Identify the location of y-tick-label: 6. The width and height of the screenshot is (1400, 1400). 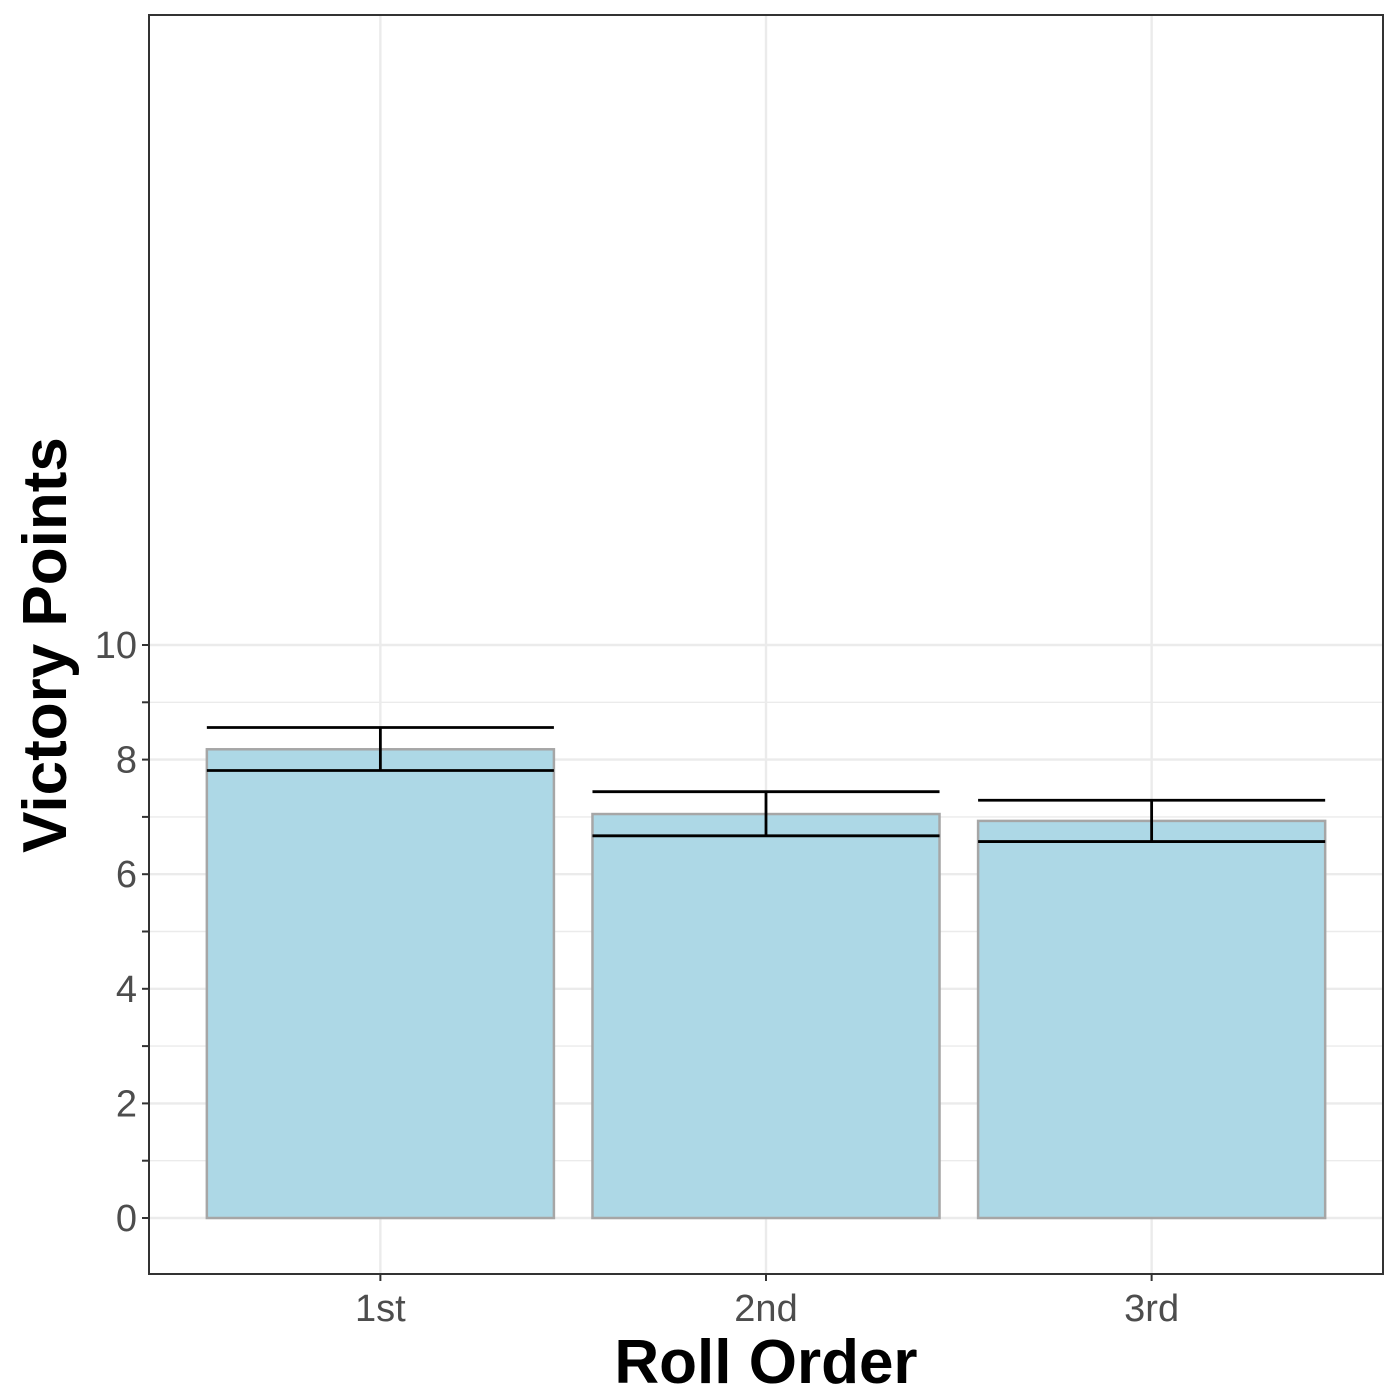
(126, 875).